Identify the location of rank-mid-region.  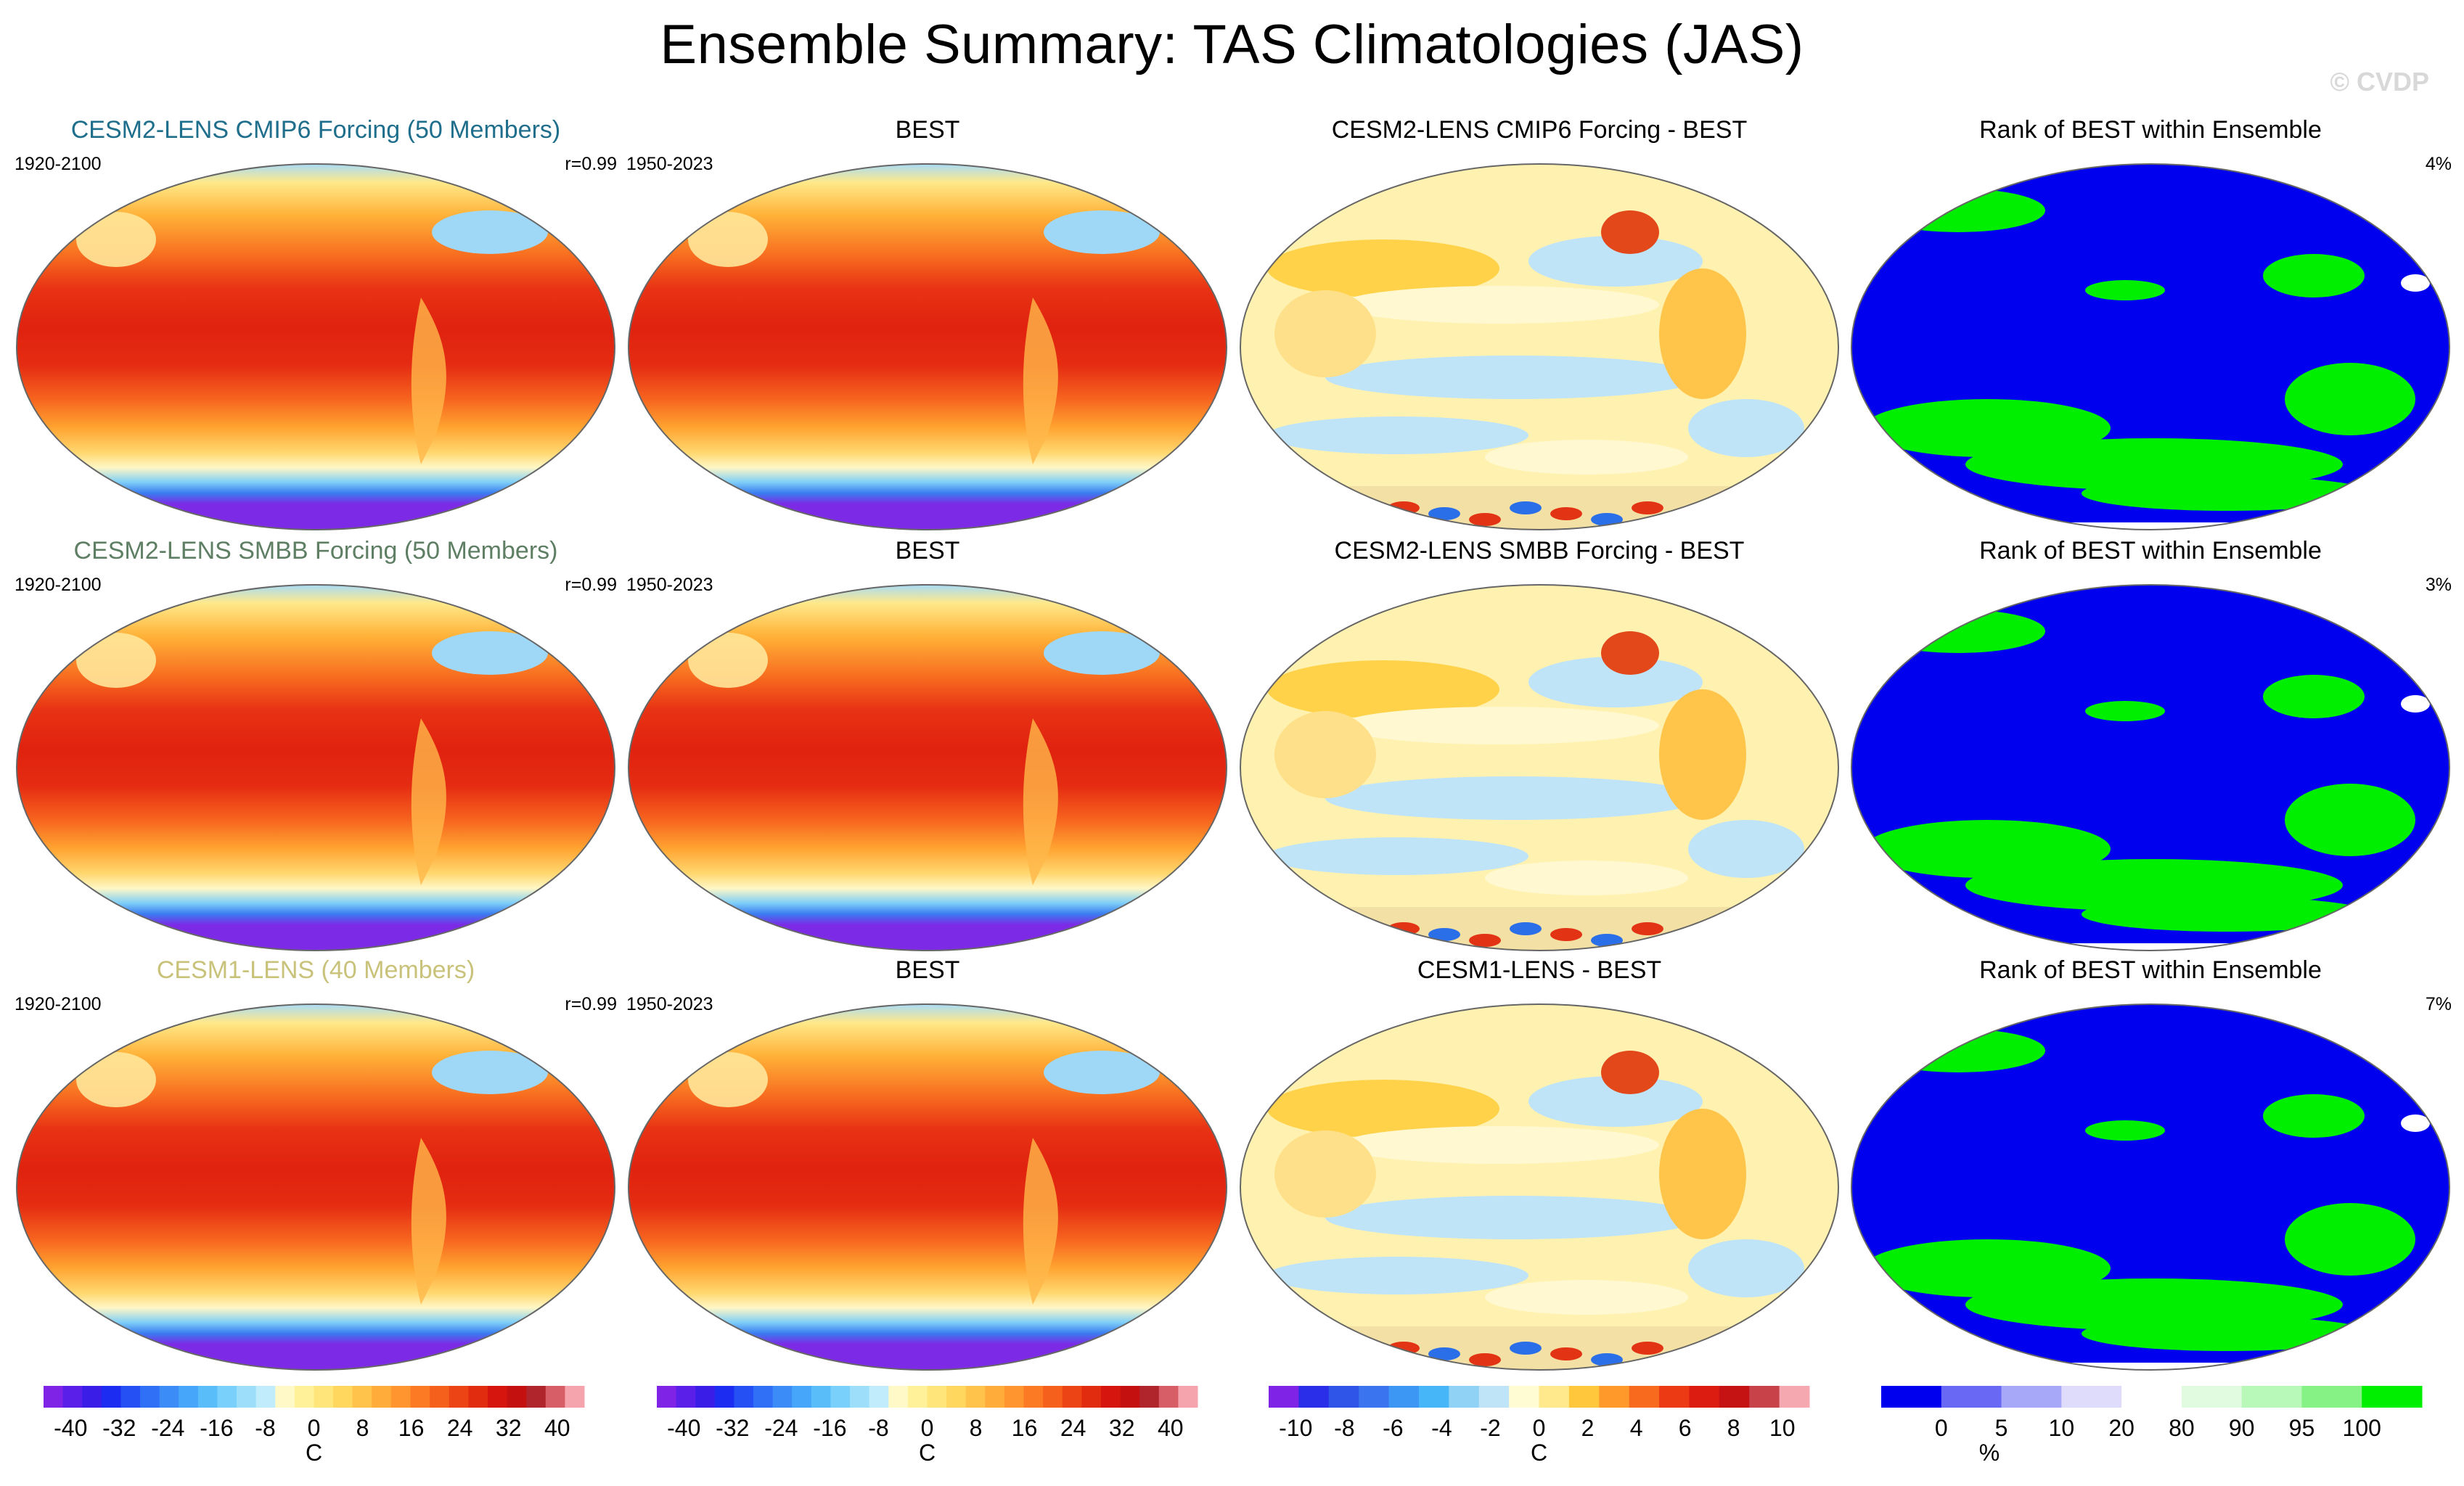
(2415, 704).